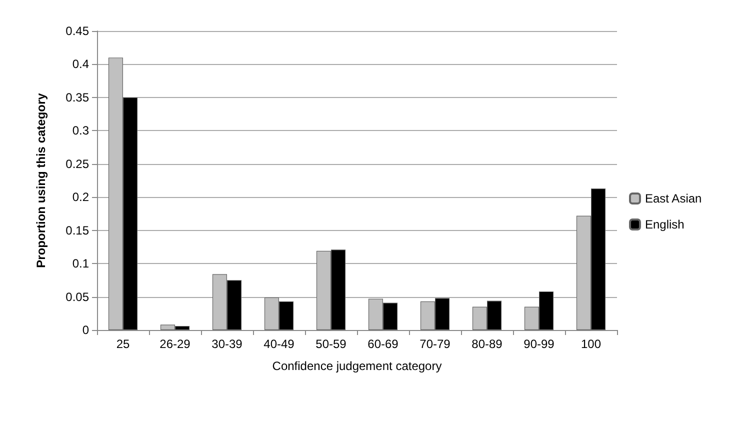  Describe the element at coordinates (41, 180) in the screenshot. I see `y-axis-title: Proportion using this category` at that location.